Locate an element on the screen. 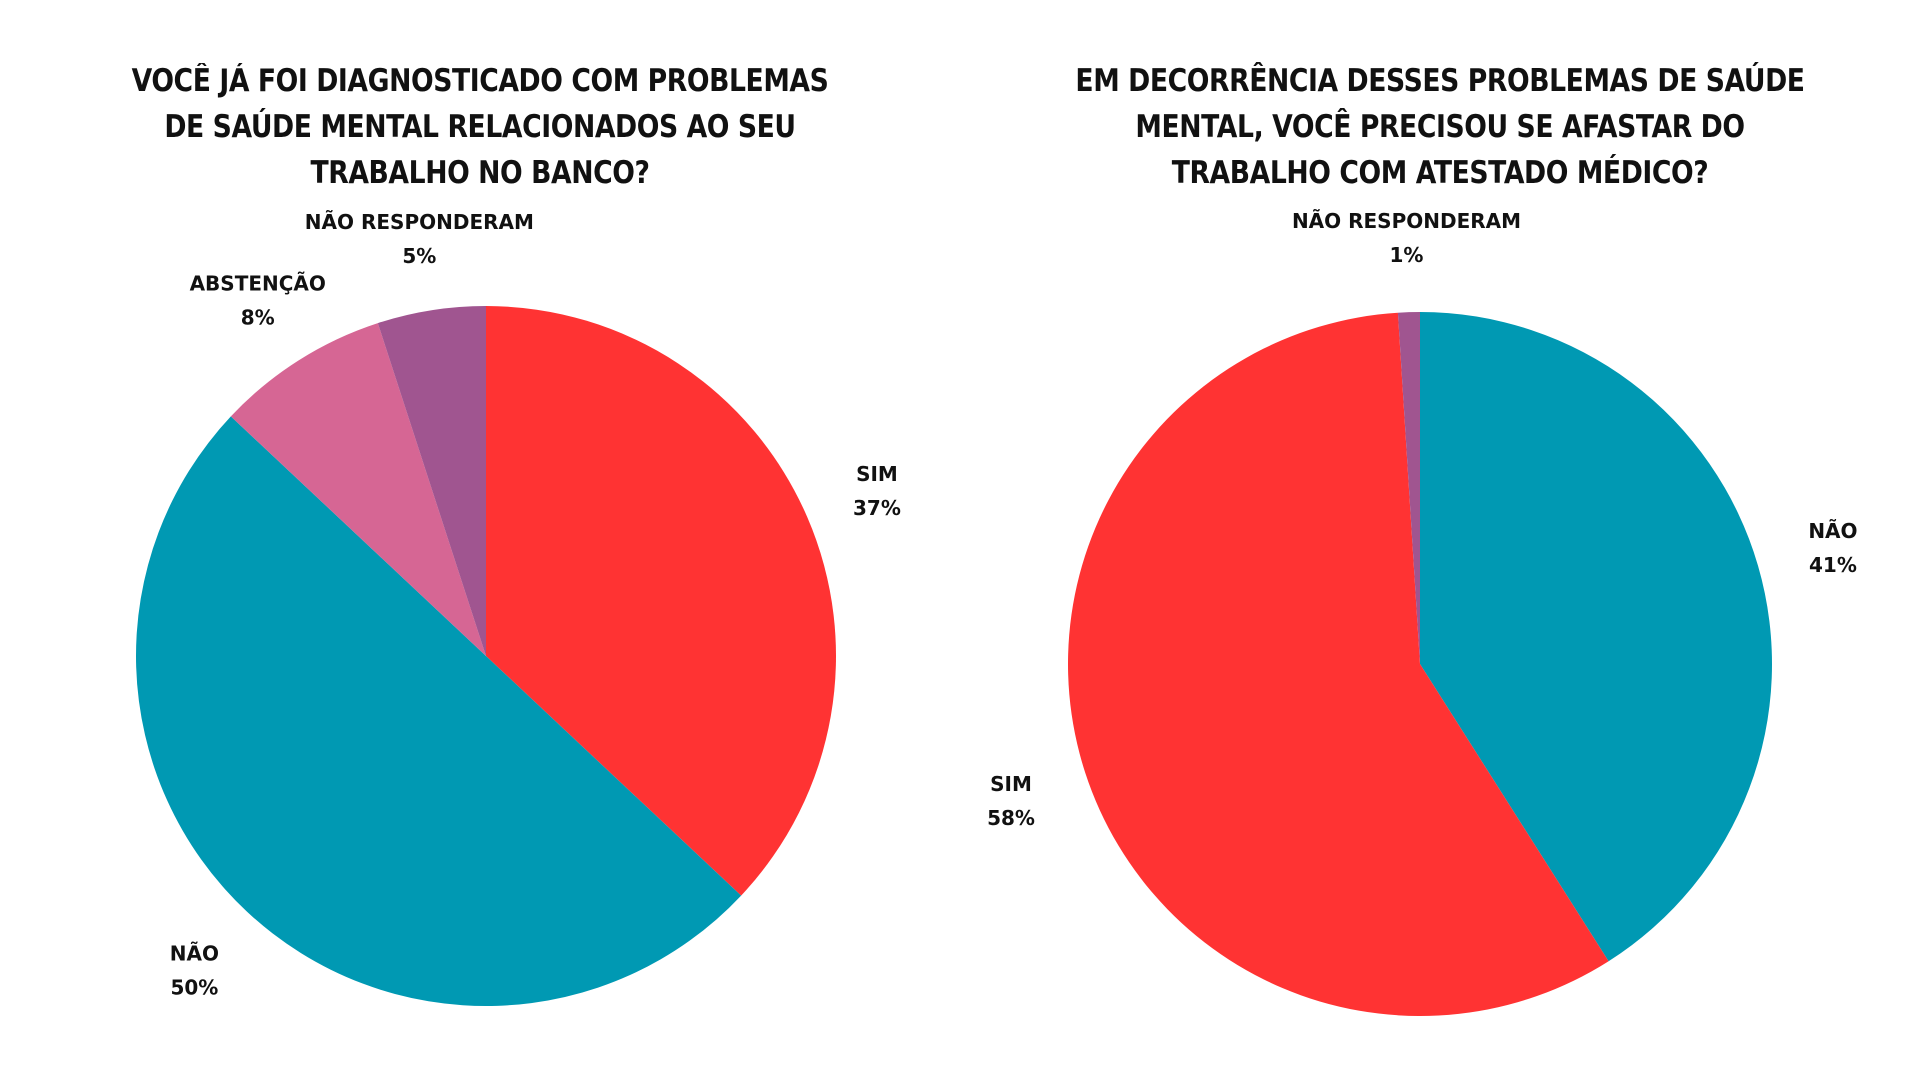  chart-title-line: VOCÊ JÁ FOI DIAGNOSTICADO COM PROBLEMAS is located at coordinates (480, 81).